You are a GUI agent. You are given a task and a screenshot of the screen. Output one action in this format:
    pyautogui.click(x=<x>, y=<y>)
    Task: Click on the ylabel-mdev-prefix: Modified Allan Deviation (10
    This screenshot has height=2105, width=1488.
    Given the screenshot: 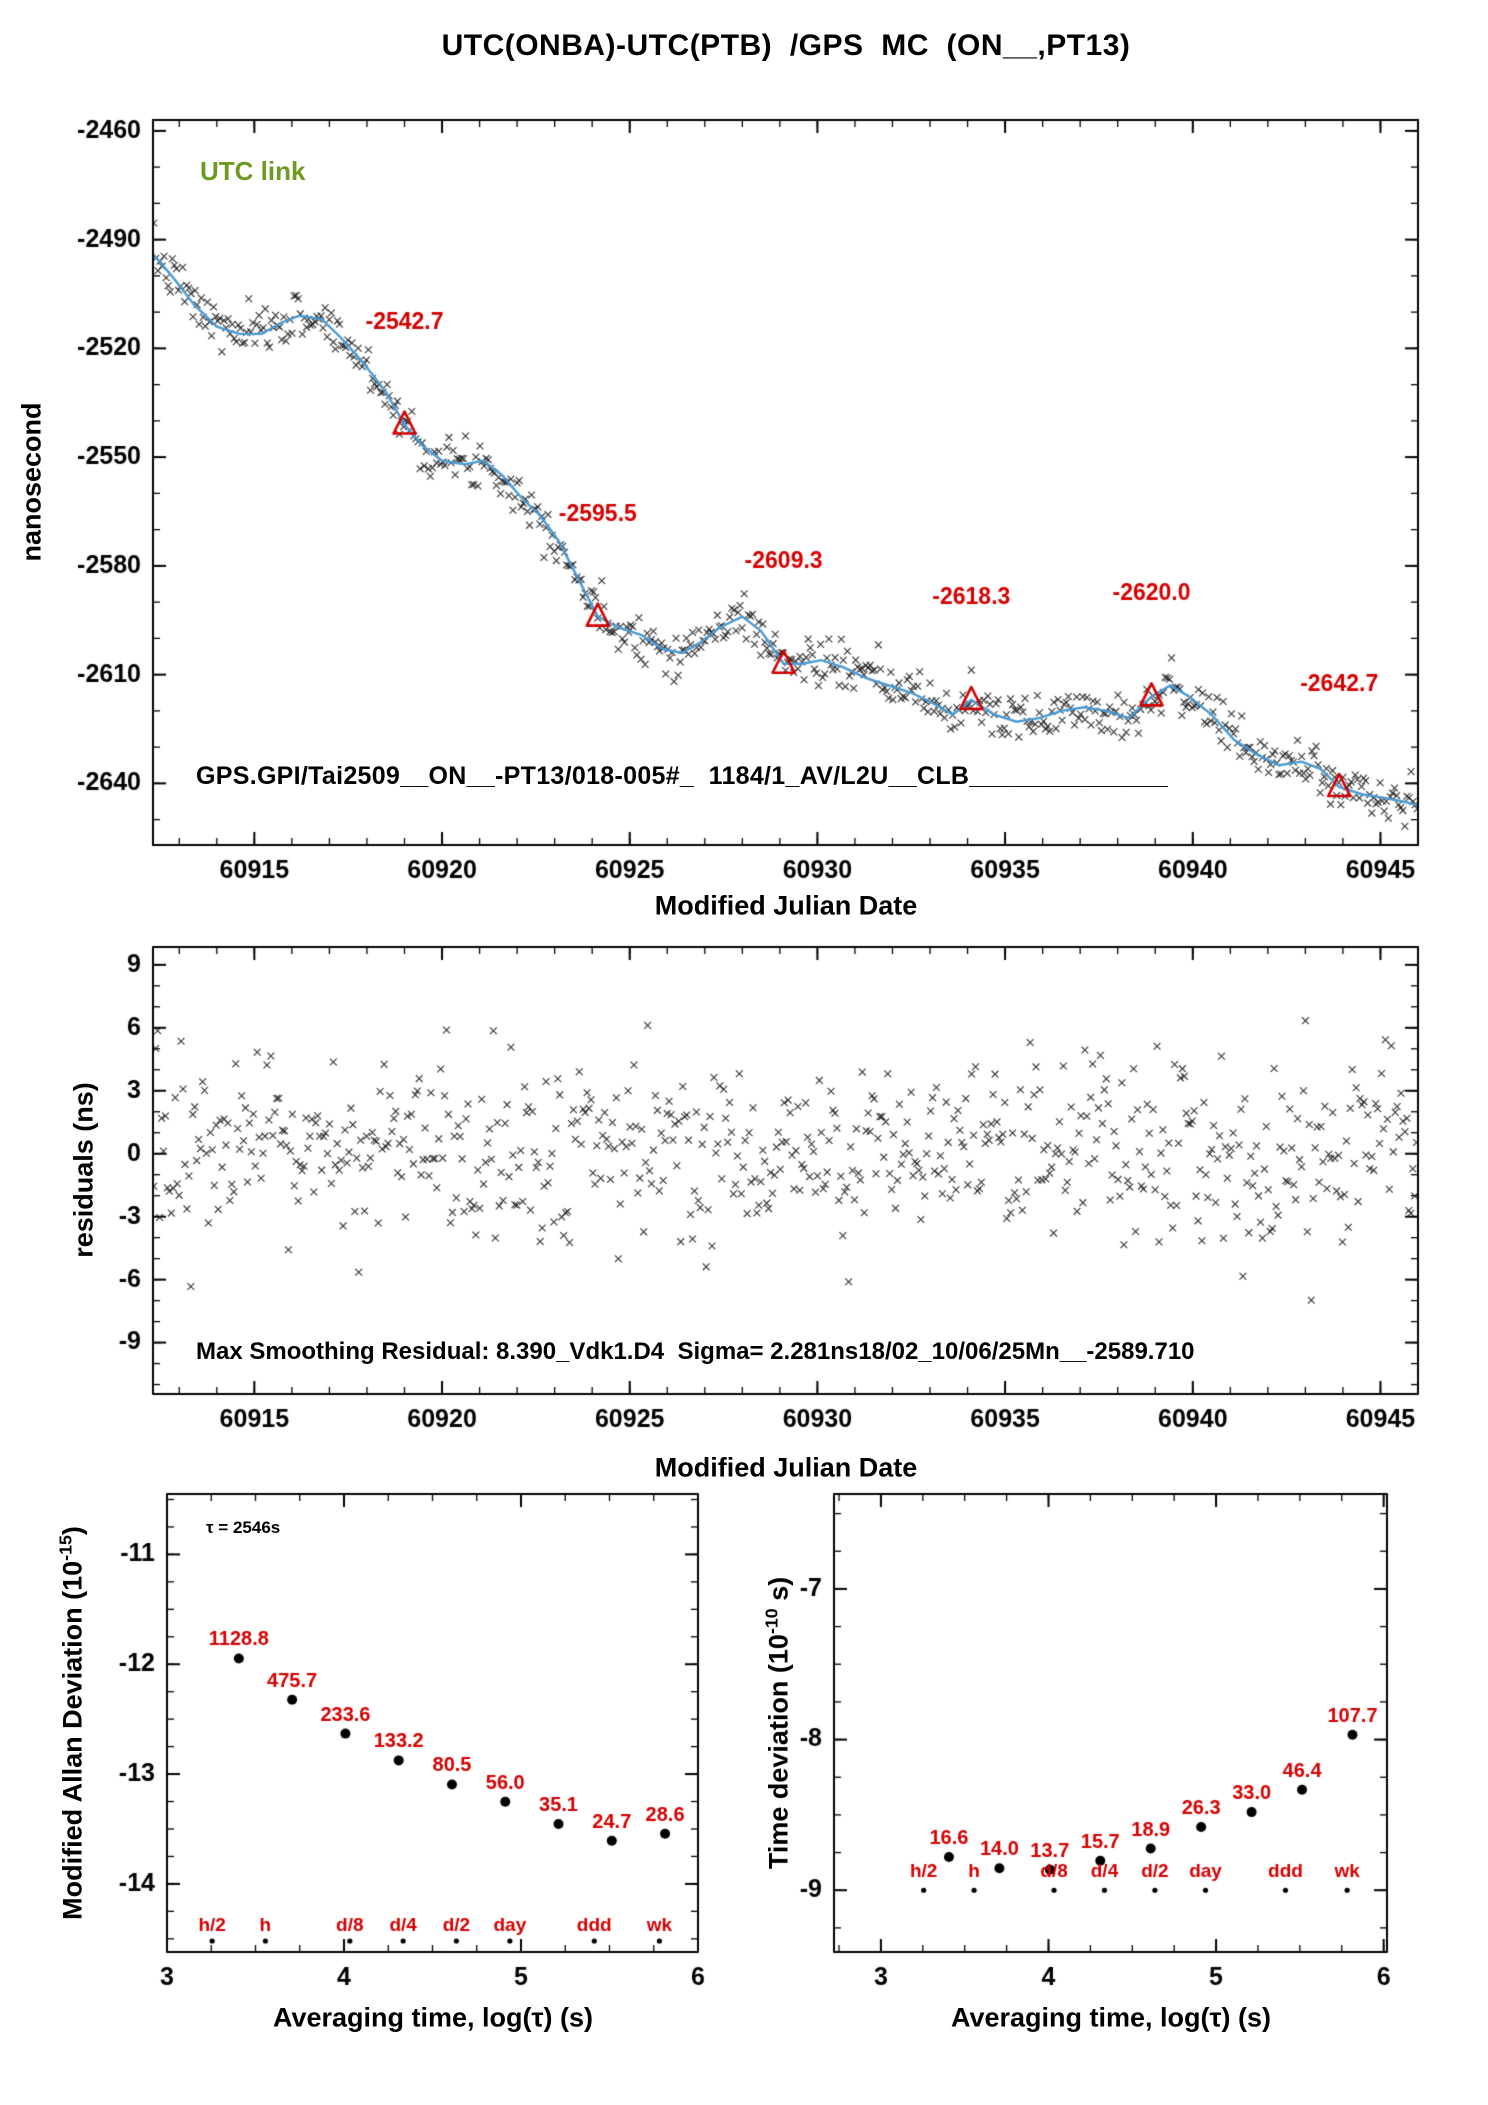 What is the action you would take?
    pyautogui.click(x=72, y=1740)
    